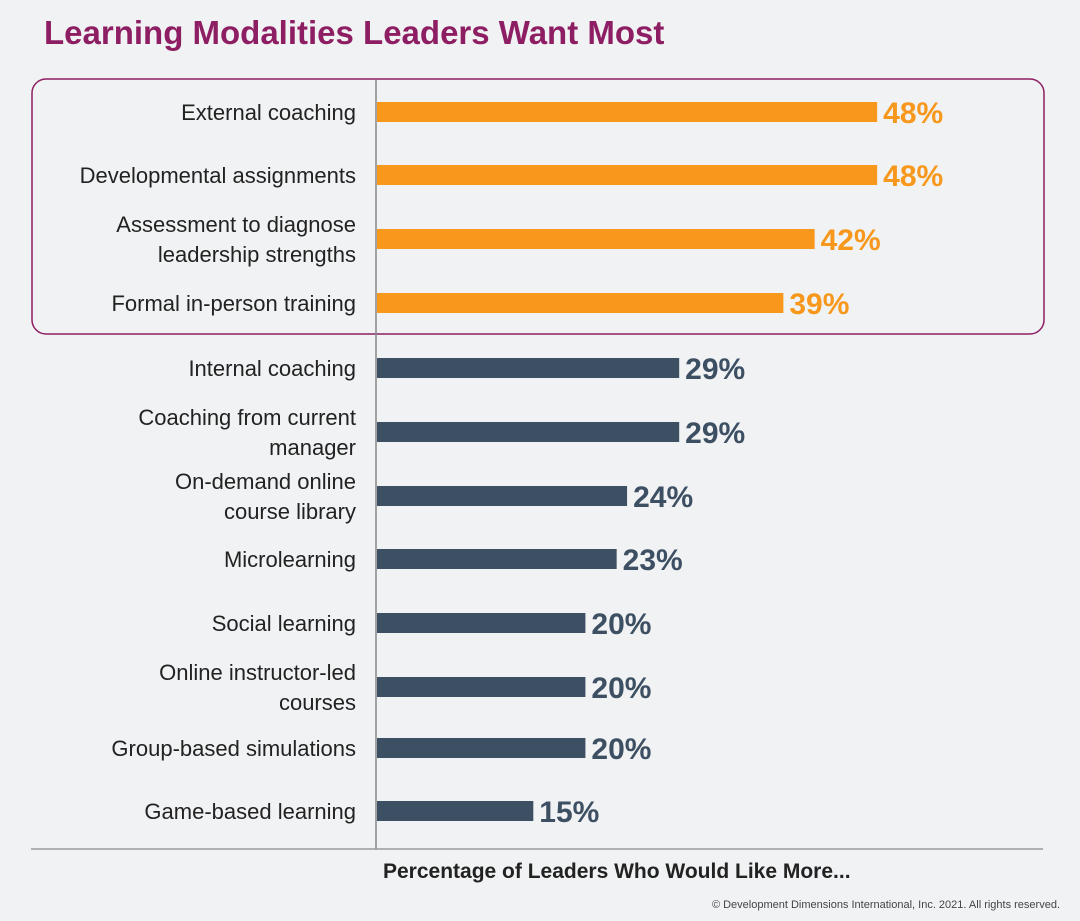  What do you see at coordinates (569, 812) in the screenshot?
I see `bar-value-label: 15%` at bounding box center [569, 812].